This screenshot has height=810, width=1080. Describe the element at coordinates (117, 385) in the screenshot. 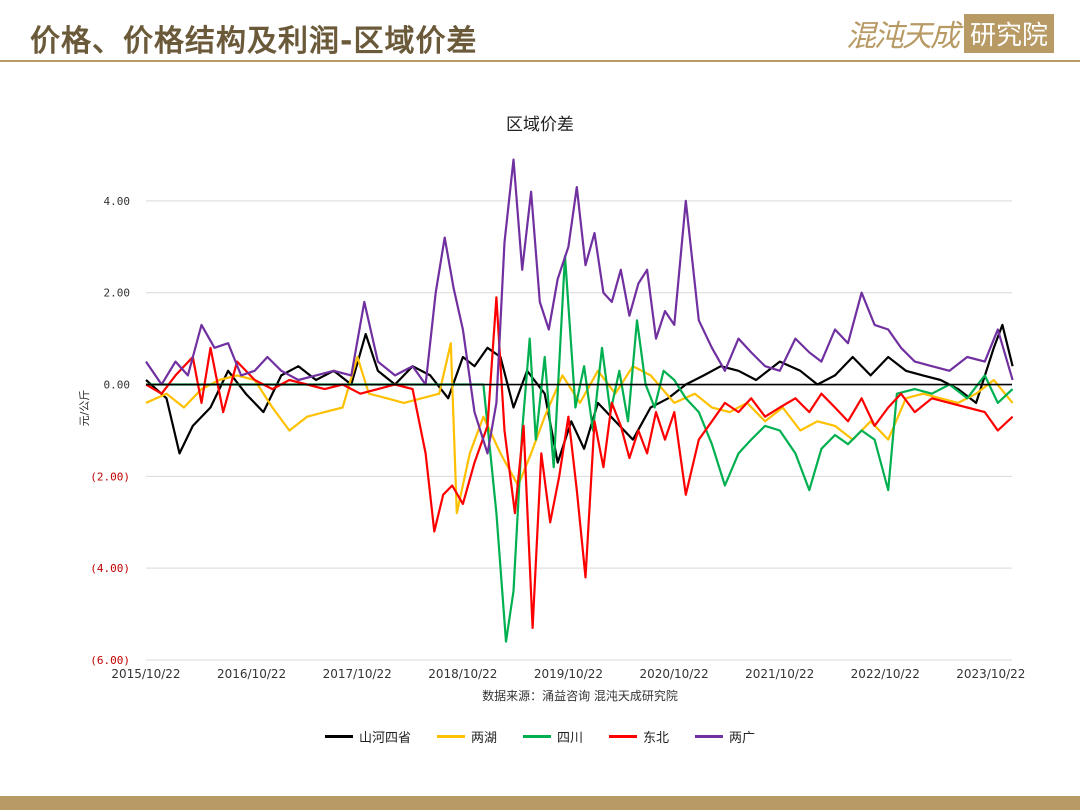

I see `y-tick-label: 0.00` at that location.